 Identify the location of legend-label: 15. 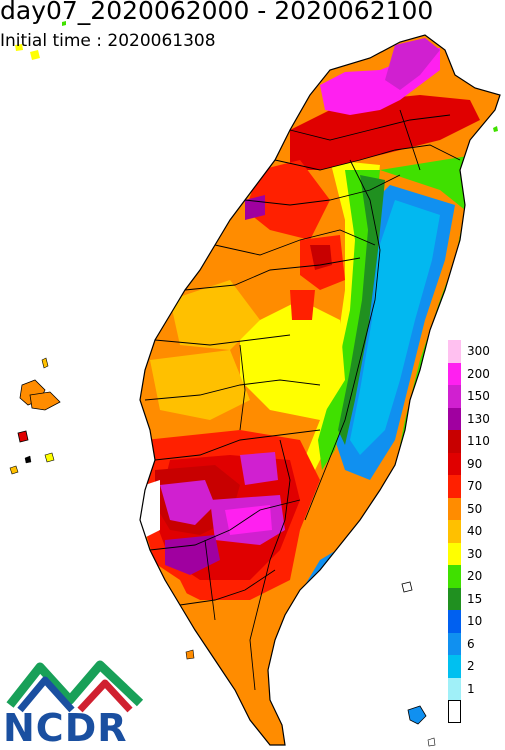
(475, 598).